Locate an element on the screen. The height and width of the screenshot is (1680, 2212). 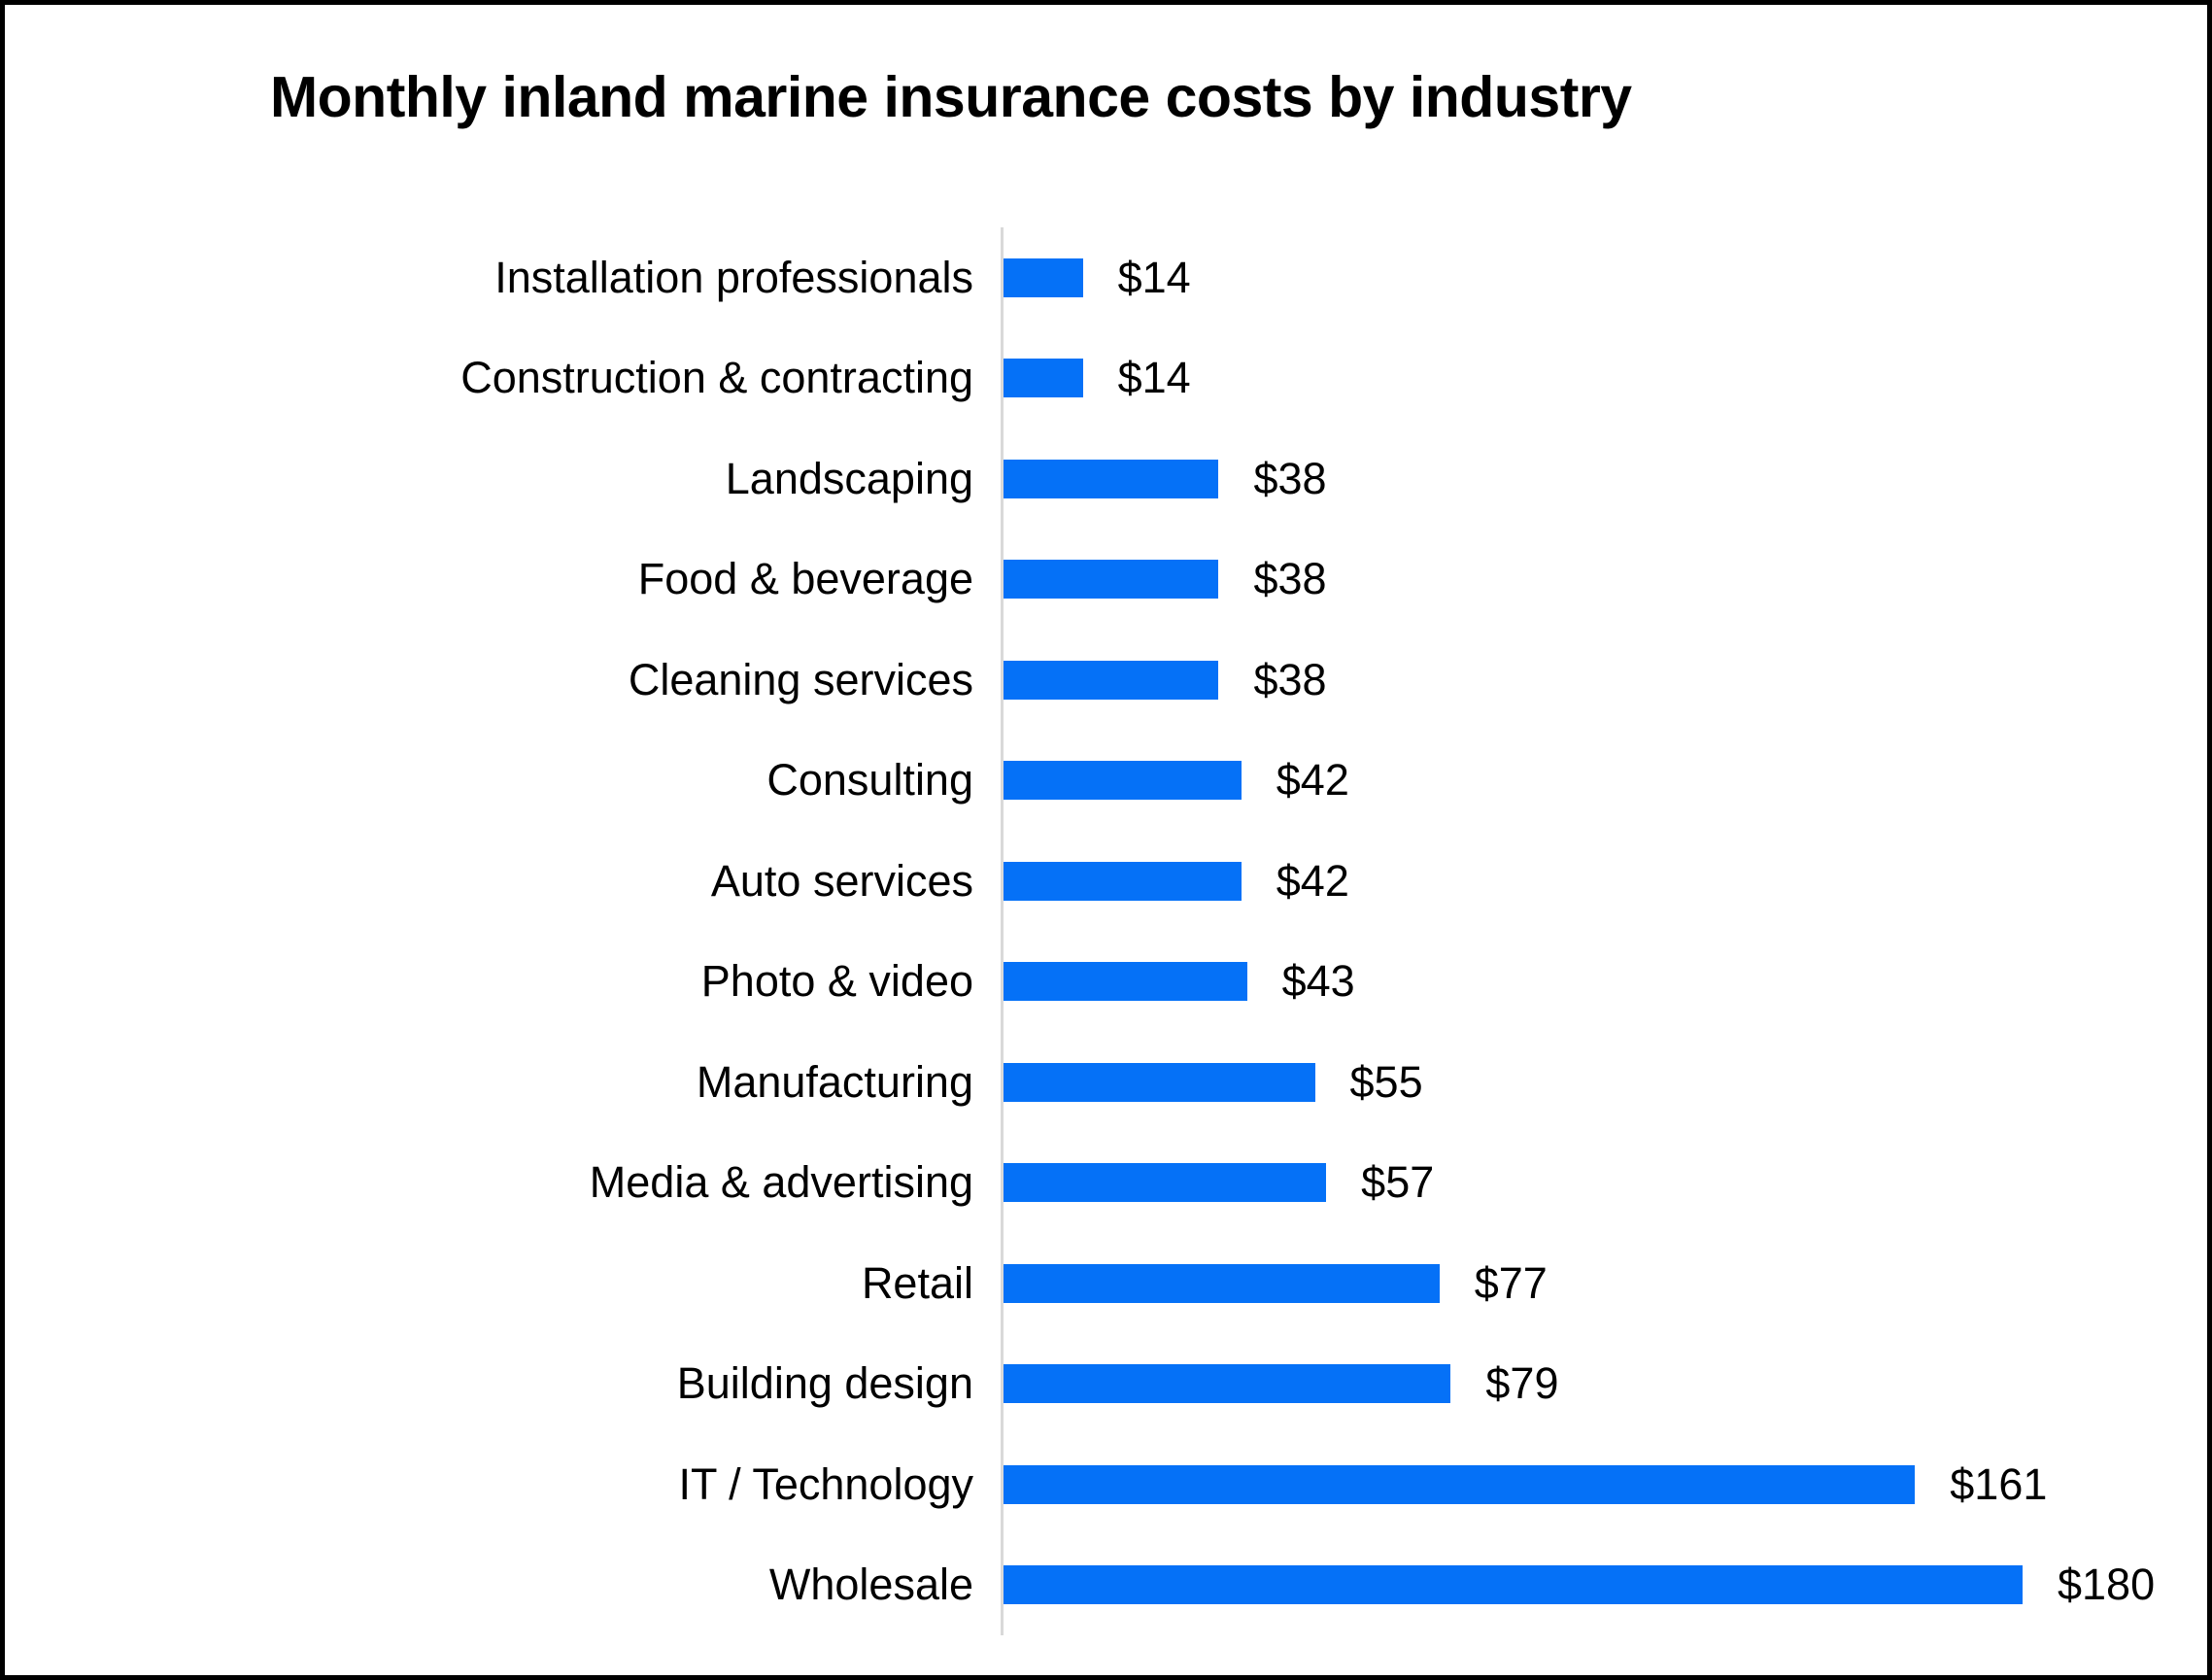
value-label: $57 is located at coordinates (1398, 1182).